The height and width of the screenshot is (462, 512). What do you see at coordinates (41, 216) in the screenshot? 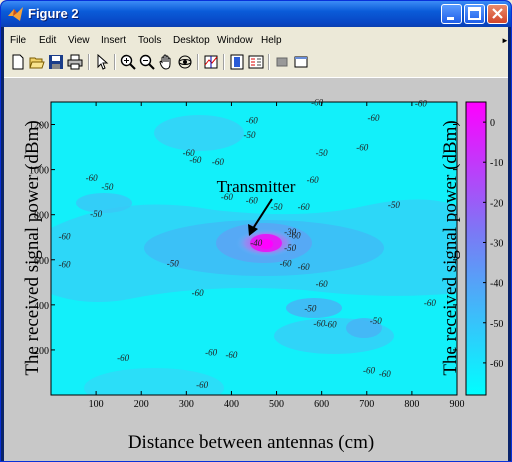
I see `y-tick-label: 800` at bounding box center [41, 216].